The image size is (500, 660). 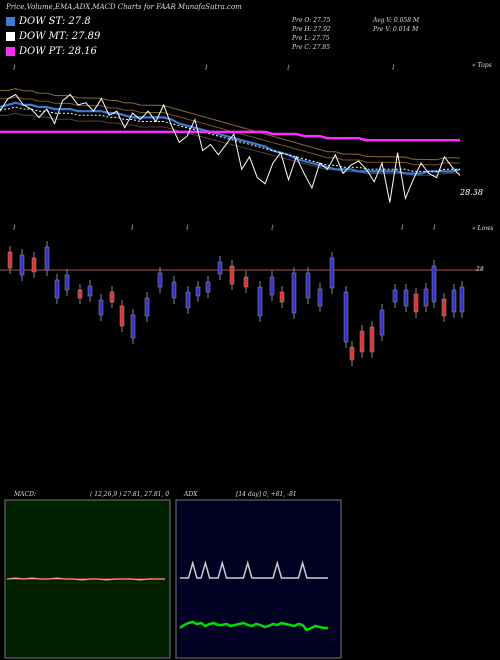 What do you see at coordinates (483, 228) in the screenshot?
I see `lows-label: « Lows` at bounding box center [483, 228].